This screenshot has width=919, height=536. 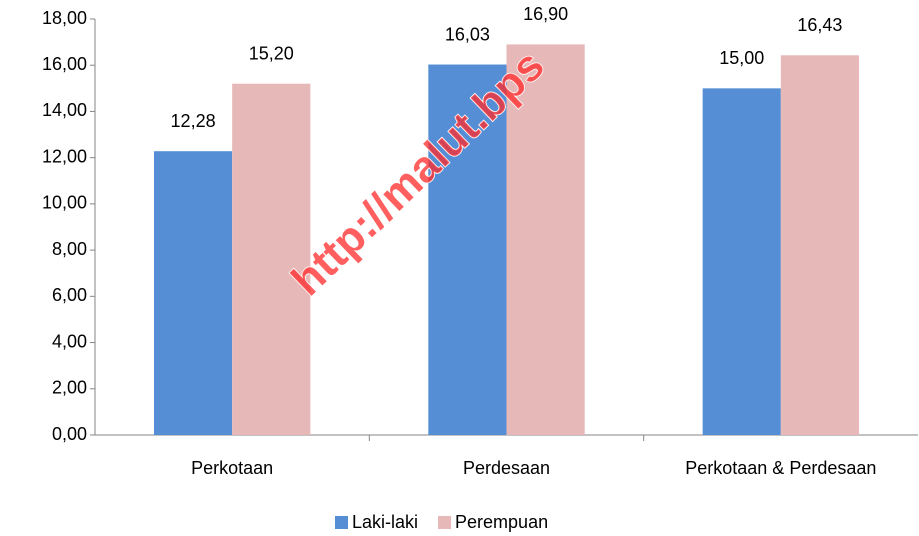 What do you see at coordinates (819, 25) in the screenshot?
I see `value-label: 16,43` at bounding box center [819, 25].